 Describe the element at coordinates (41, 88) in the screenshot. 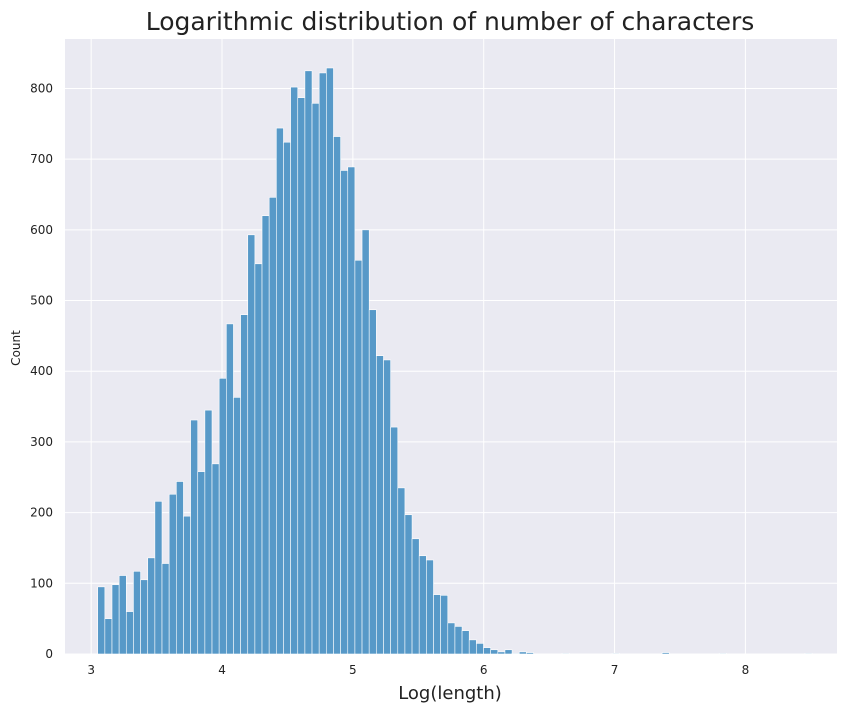

I see `y-tick-label: 800` at that location.